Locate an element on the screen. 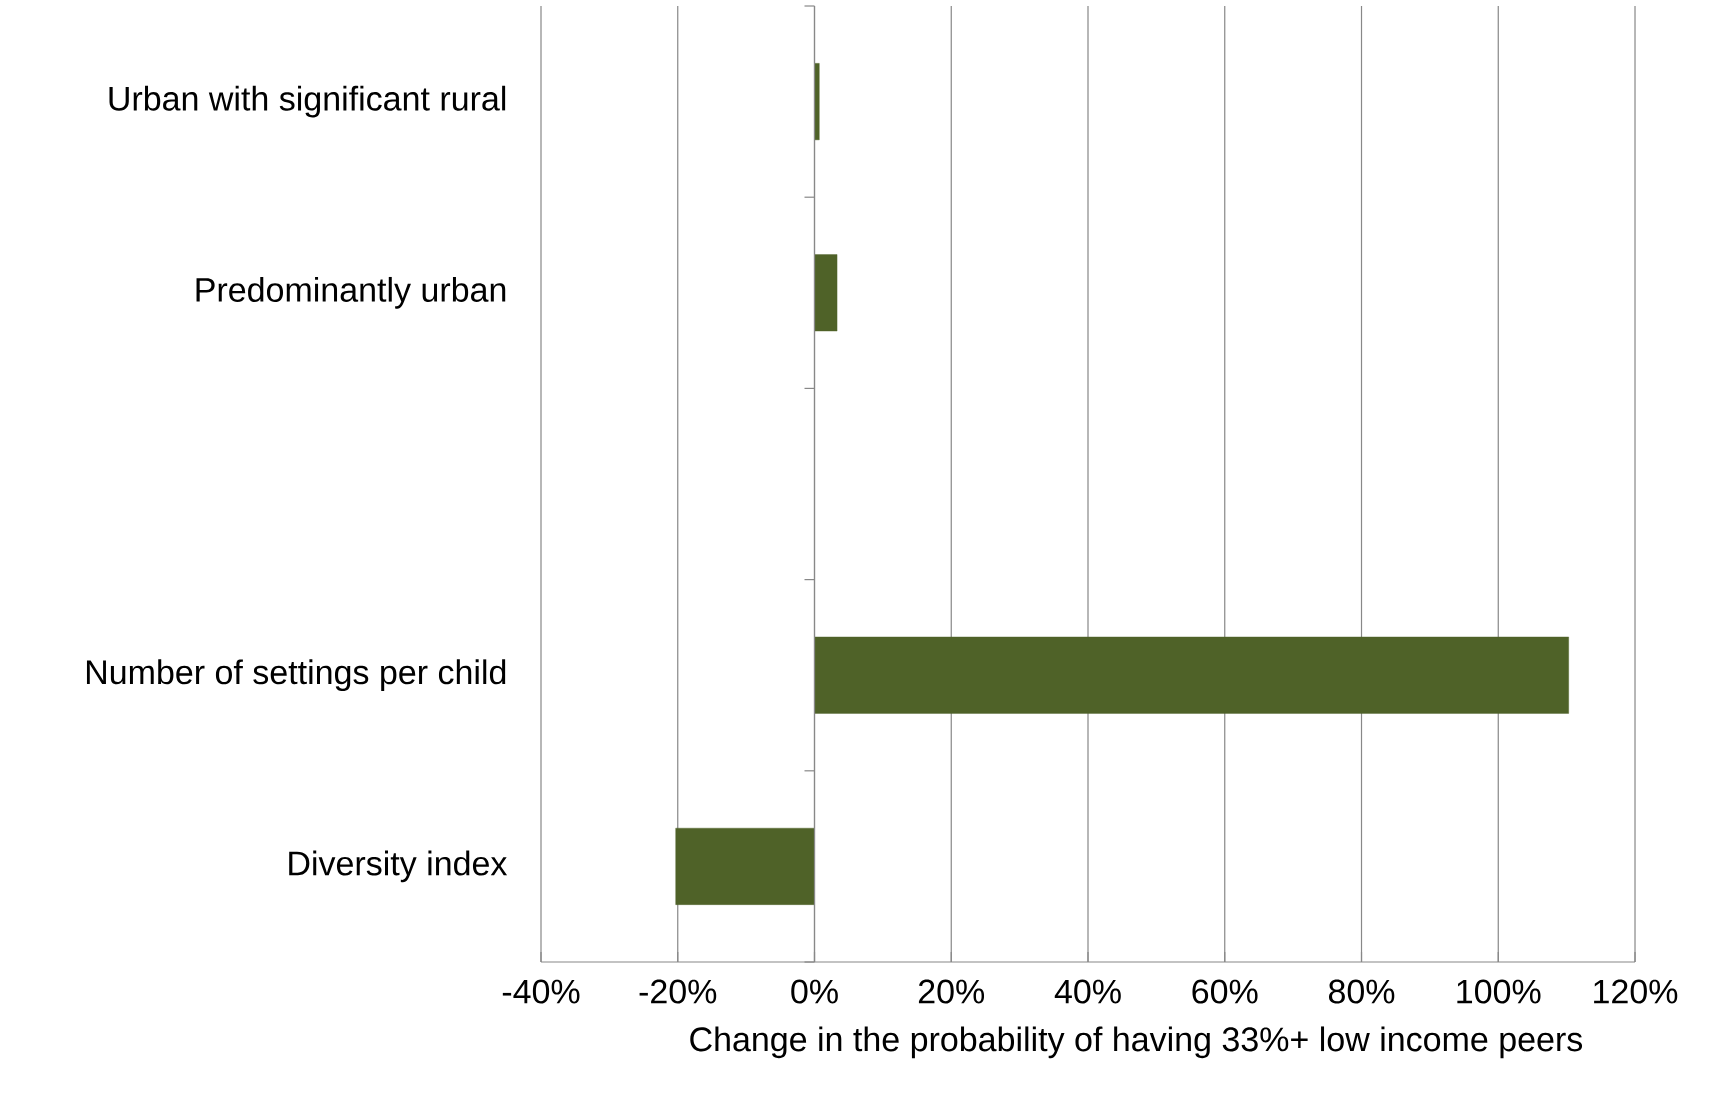 The width and height of the screenshot is (1734, 1120). x-tick-label: 100% is located at coordinates (1499, 991).